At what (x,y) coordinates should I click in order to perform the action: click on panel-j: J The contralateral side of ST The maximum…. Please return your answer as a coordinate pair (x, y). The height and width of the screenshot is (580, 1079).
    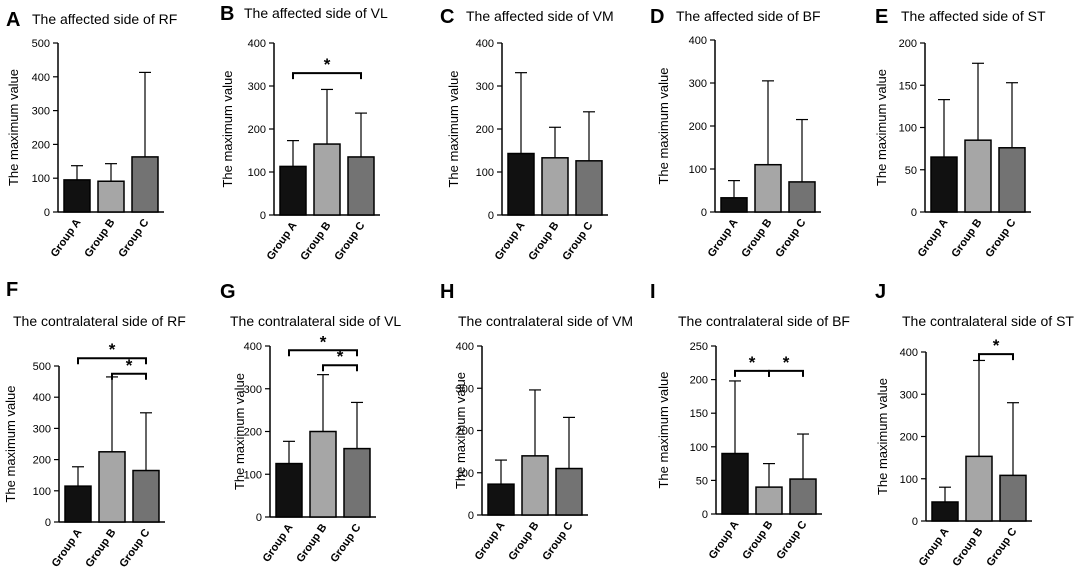
    Looking at the image, I should click on (974, 425).